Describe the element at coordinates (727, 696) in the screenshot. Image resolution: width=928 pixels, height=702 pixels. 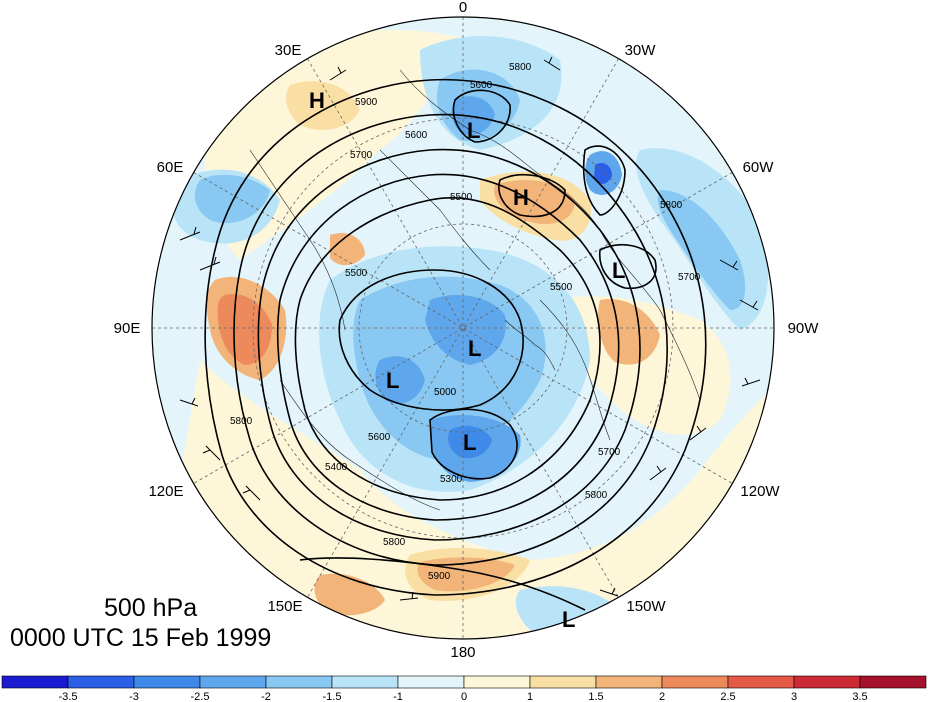
I see `colorbar-label: 2.5` at that location.